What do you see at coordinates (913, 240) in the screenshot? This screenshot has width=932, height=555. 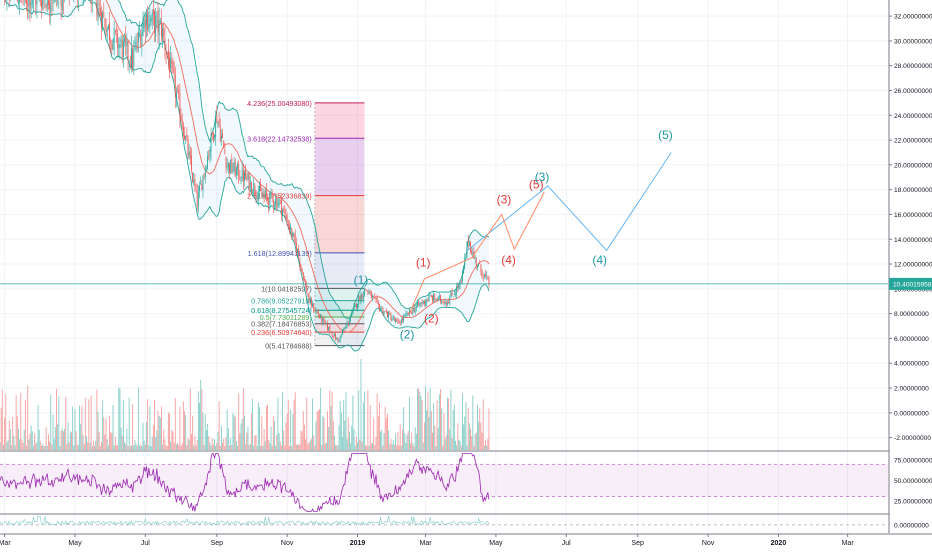 I see `price-axis-label: 14.00000000` at bounding box center [913, 240].